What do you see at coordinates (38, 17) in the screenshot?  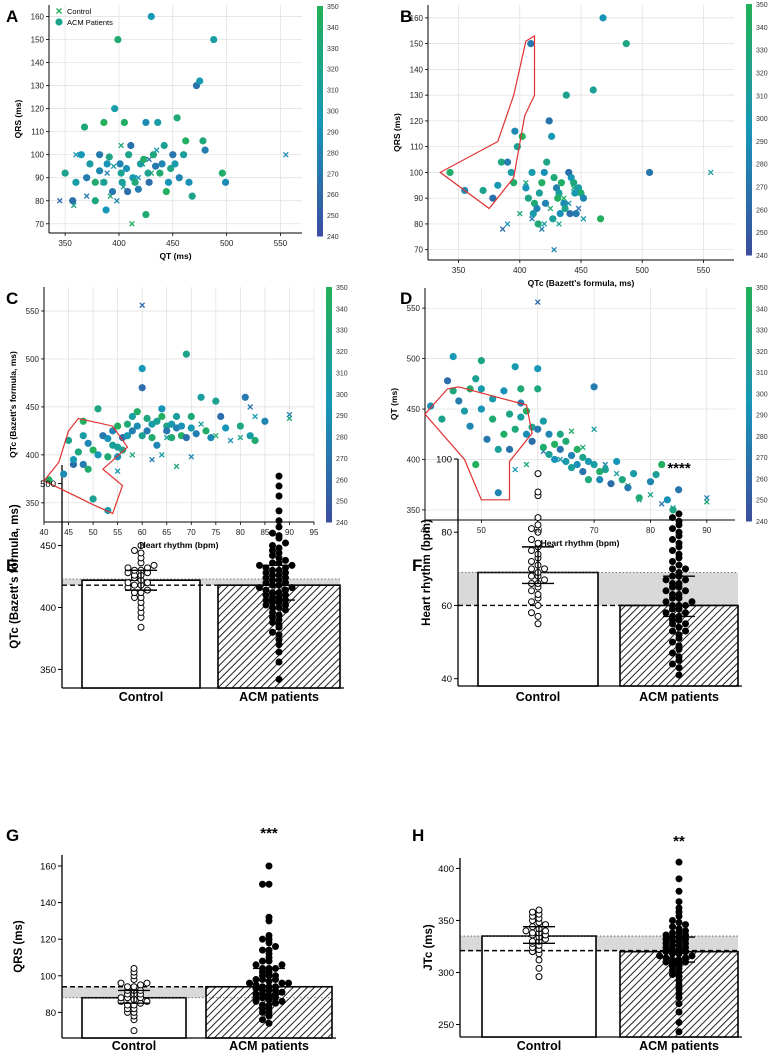 I see `panel-a-y-tick-label: 160` at bounding box center [38, 17].